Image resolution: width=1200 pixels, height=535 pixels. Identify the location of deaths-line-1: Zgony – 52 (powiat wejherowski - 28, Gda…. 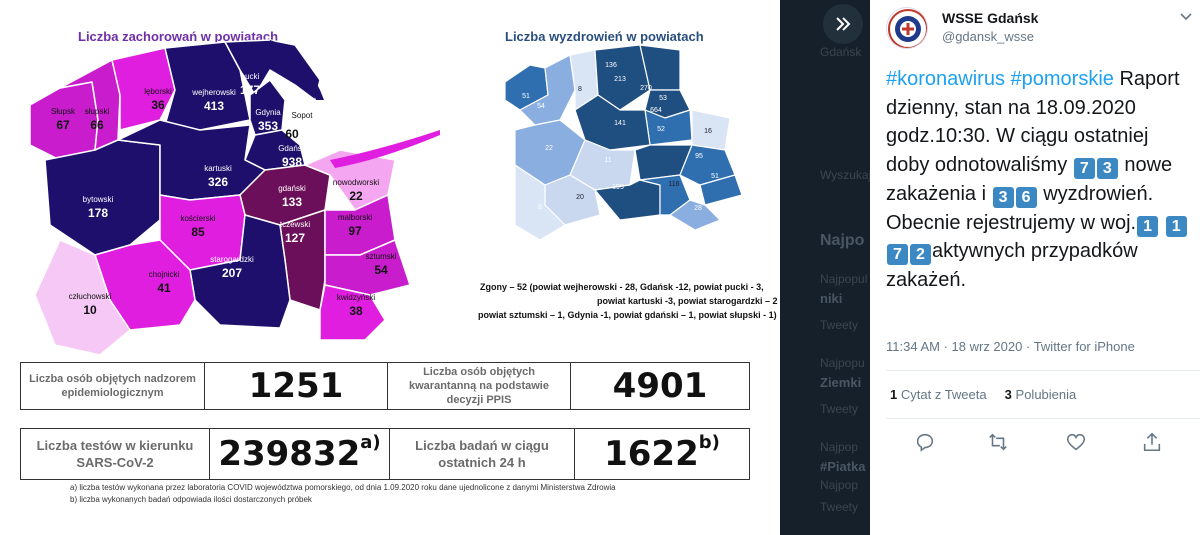
(622, 287).